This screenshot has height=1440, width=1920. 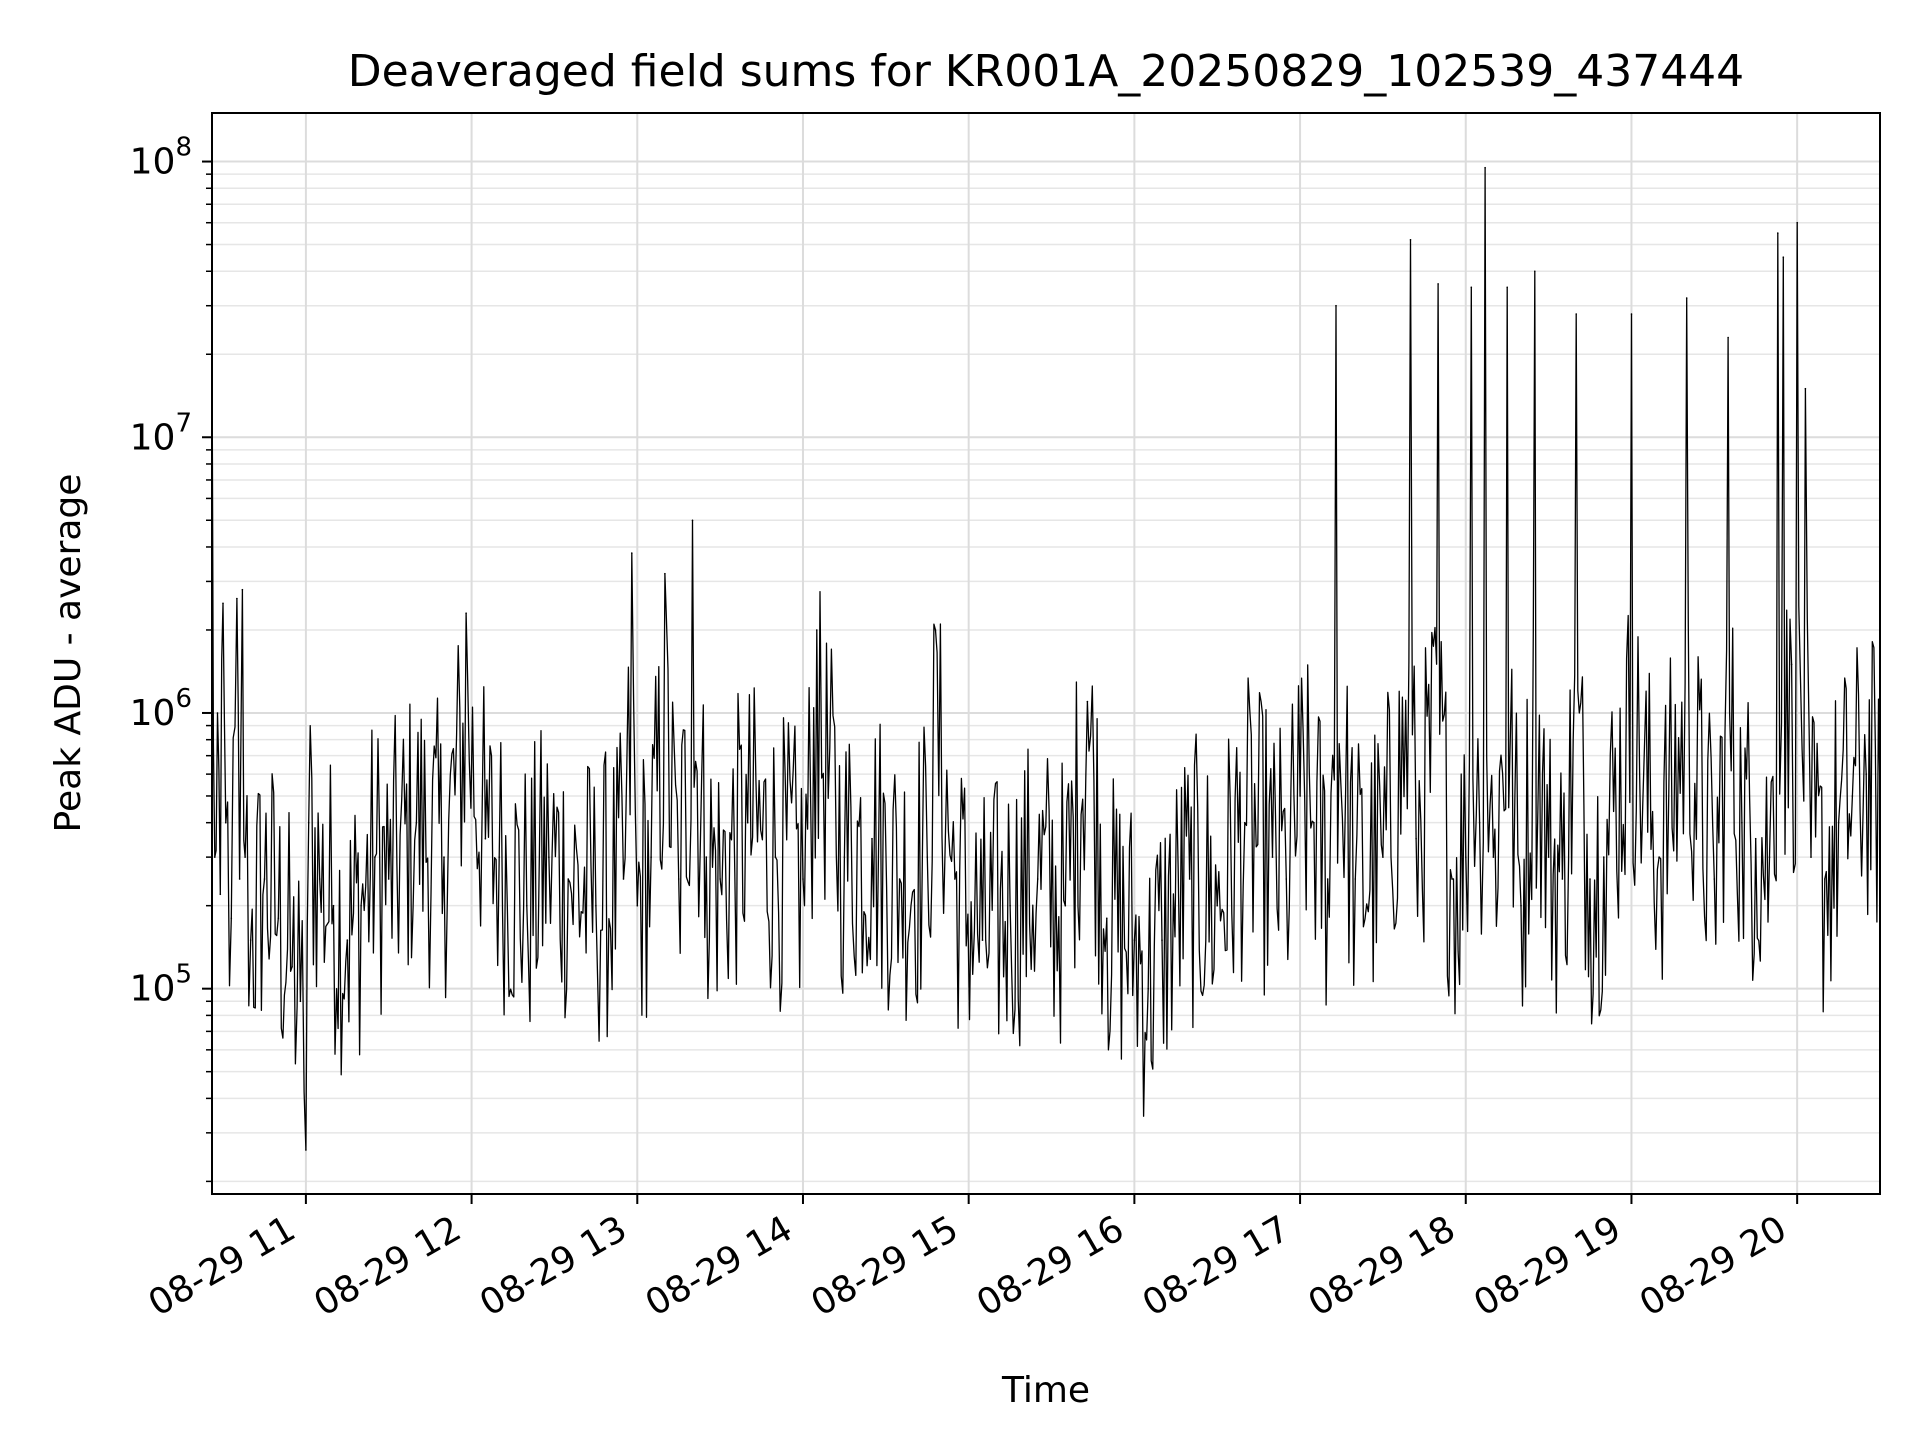 What do you see at coordinates (161, 158) in the screenshot?
I see `y-tick-label: 10⁸` at bounding box center [161, 158].